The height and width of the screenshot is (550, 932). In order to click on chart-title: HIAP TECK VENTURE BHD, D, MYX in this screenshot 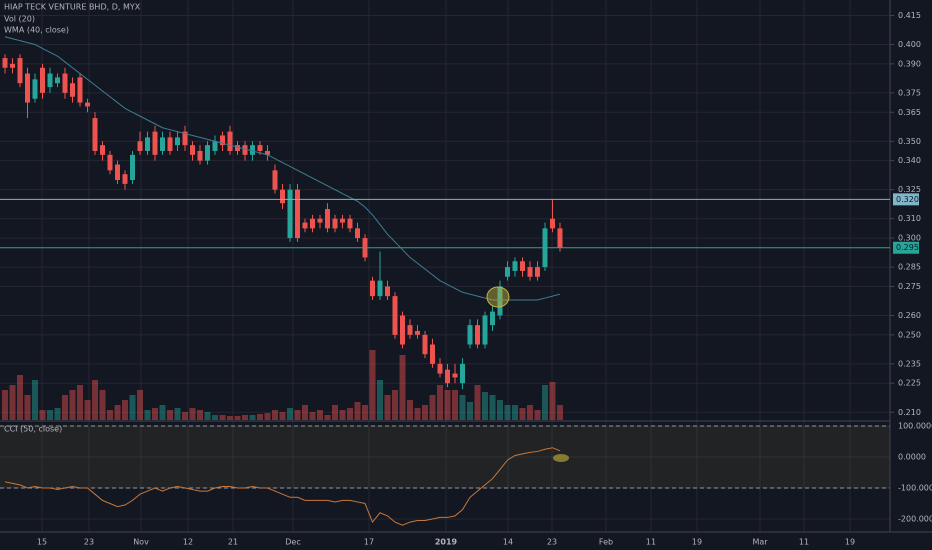, I will do `click(72, 7)`.